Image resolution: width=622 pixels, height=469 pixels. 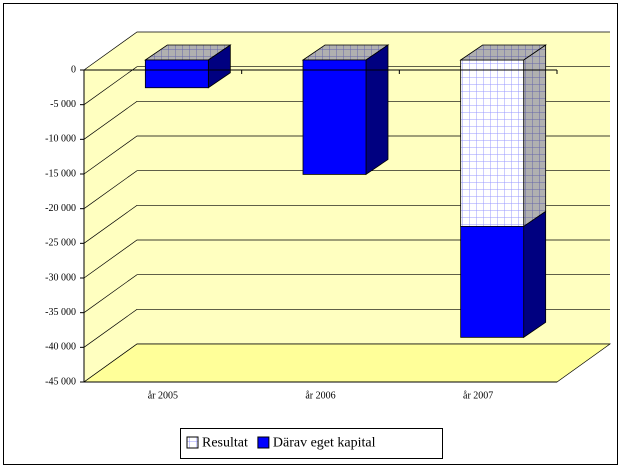 What do you see at coordinates (60, 312) in the screenshot?
I see `y-tick-label: -35 000` at bounding box center [60, 312].